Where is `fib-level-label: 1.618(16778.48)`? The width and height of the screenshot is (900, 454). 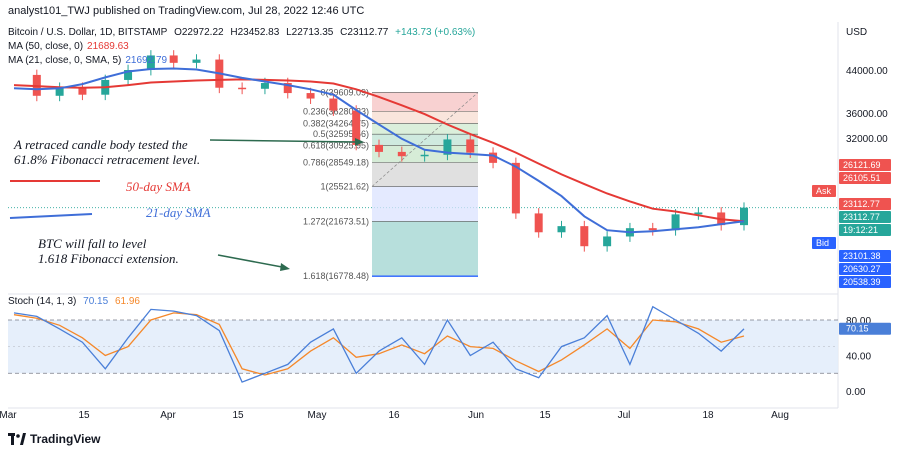
fib-level-label: 1.618(16778.48) is located at coordinates (336, 276).